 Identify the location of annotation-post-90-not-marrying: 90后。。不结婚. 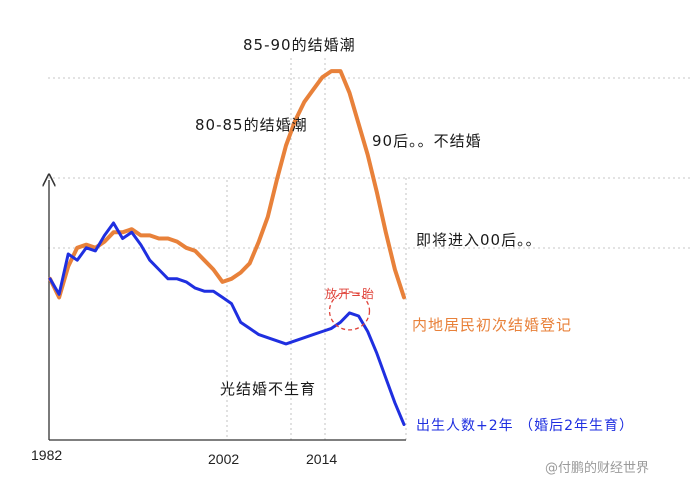
(427, 141).